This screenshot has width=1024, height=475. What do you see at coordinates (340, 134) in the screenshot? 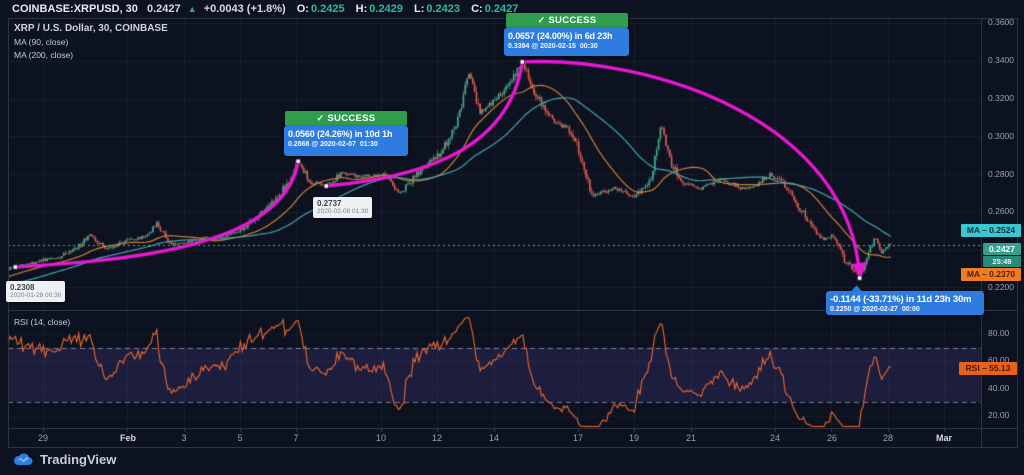
I see `move-1-change: 0.0560 (24.26%) in 10d 1h` at bounding box center [340, 134].